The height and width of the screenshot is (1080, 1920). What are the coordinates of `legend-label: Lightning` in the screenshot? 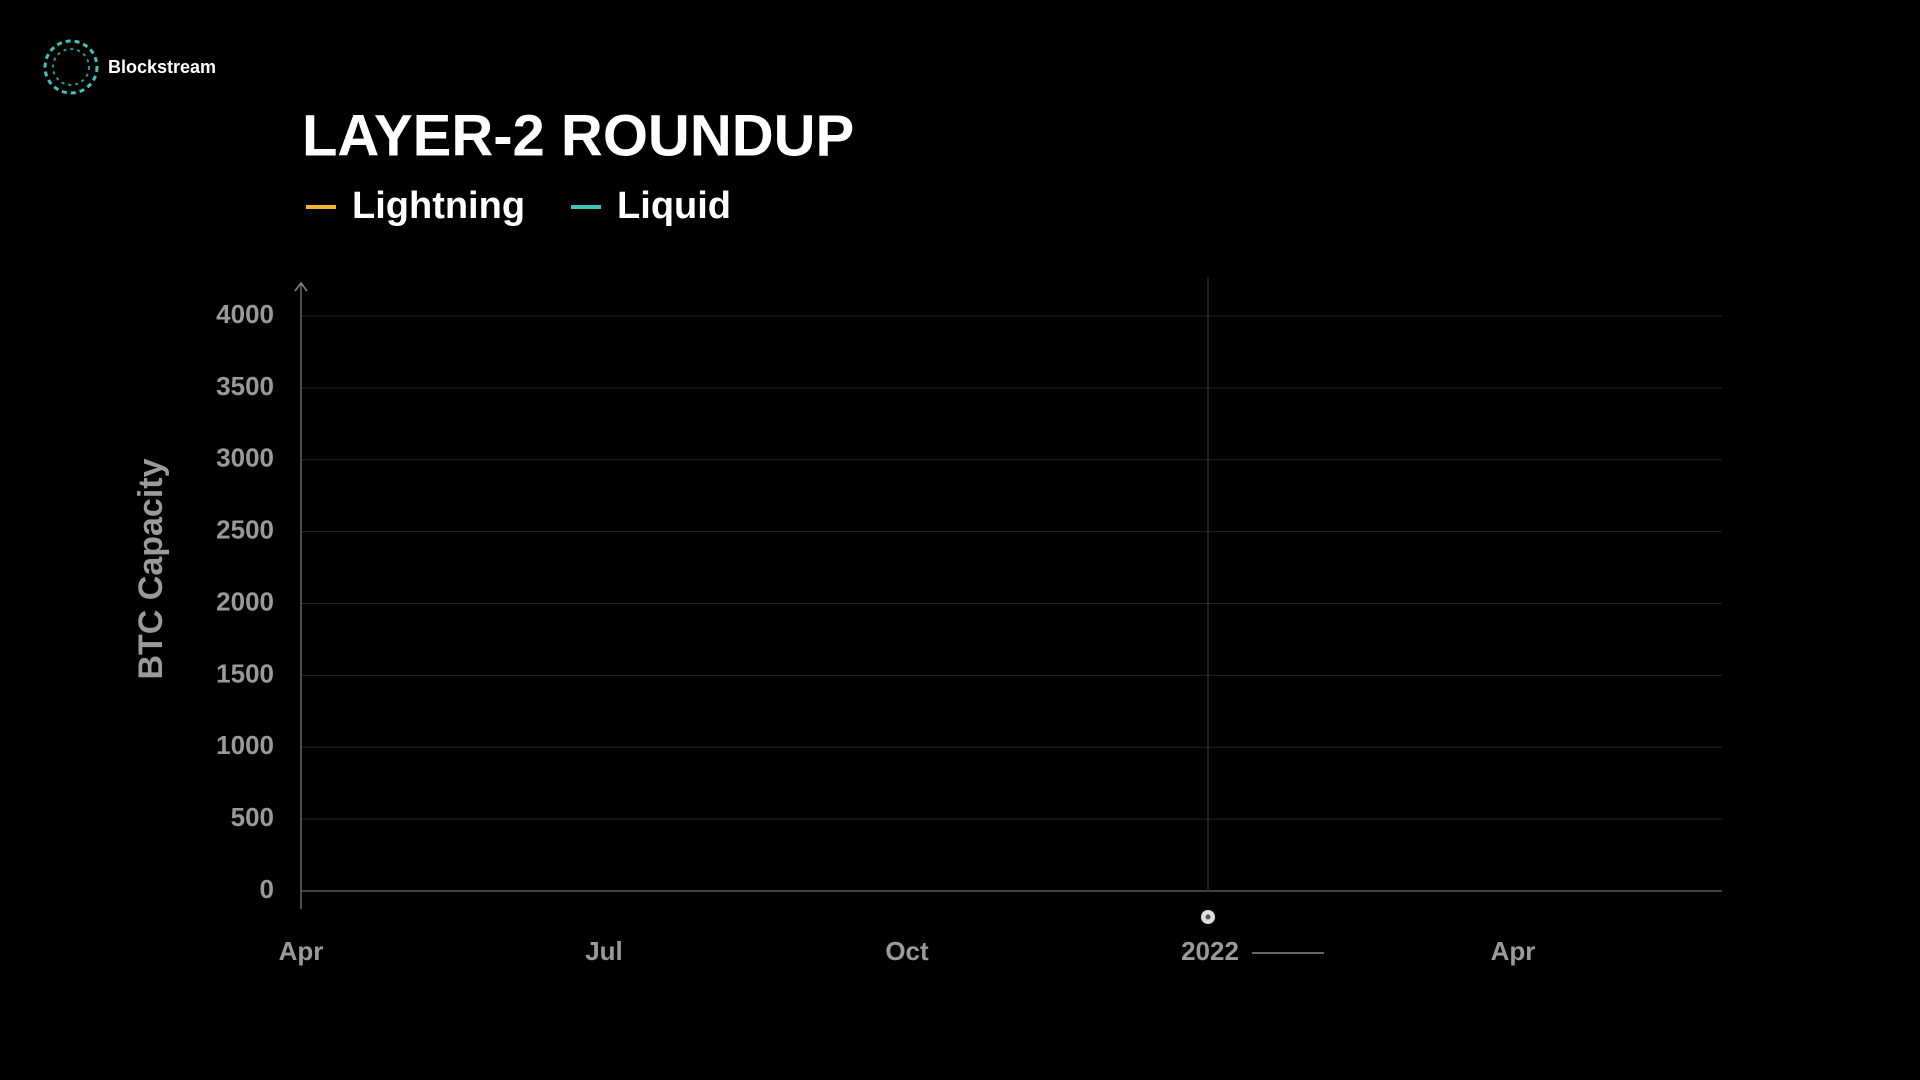 It's located at (438, 206).